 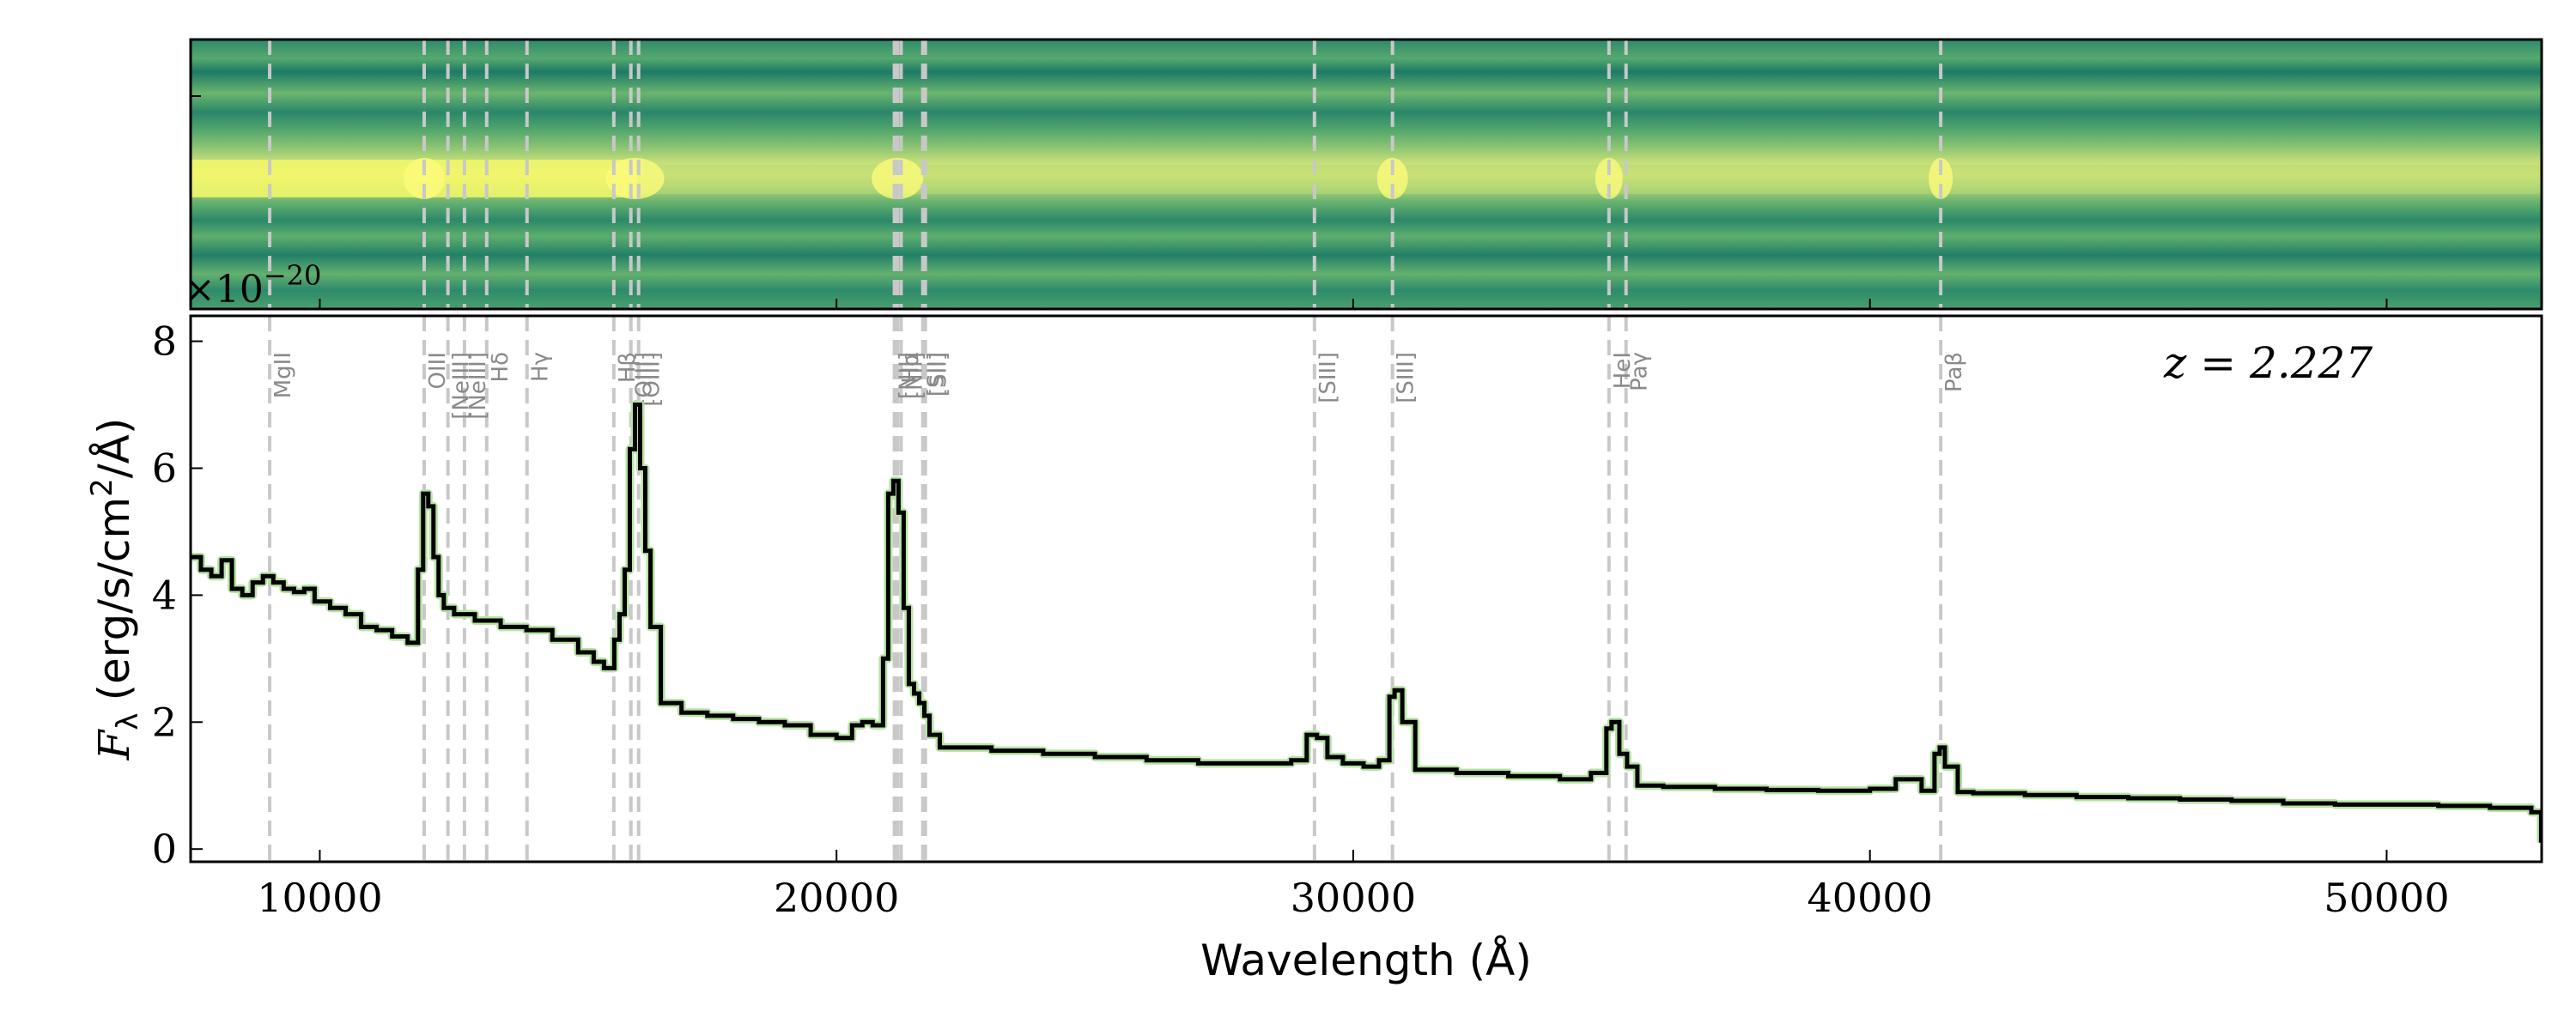 I want to click on emission-line-label: OIII, so click(x=438, y=370).